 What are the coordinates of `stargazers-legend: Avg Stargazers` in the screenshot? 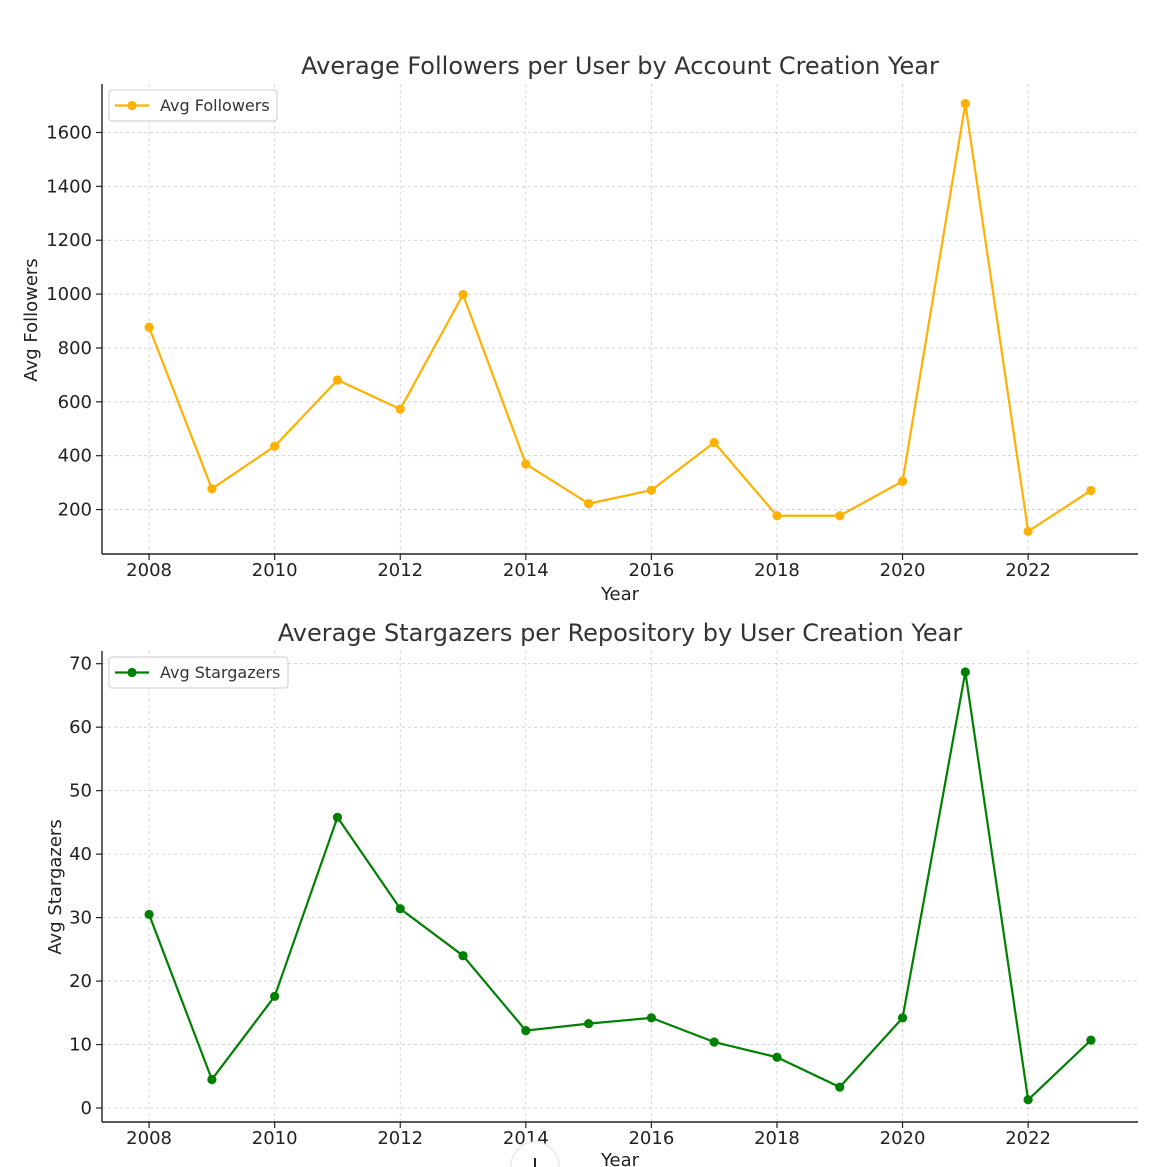 It's located at (198, 672).